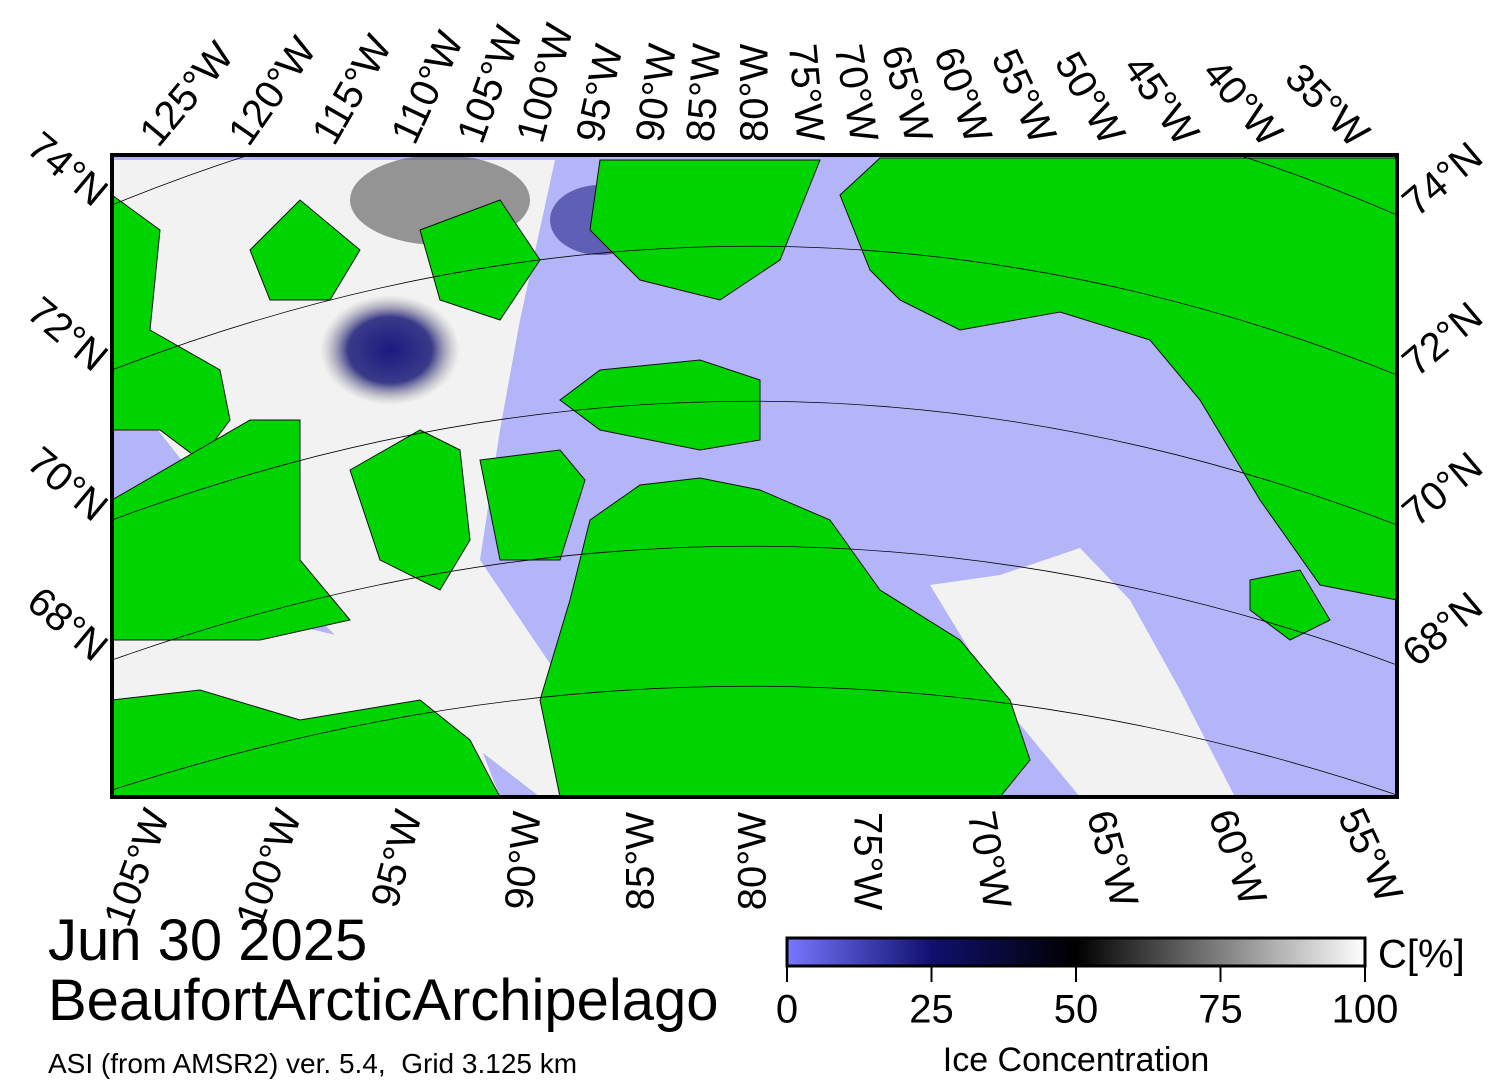  Describe the element at coordinates (931, 1010) in the screenshot. I see `colorbar-tick-label: 25` at that location.